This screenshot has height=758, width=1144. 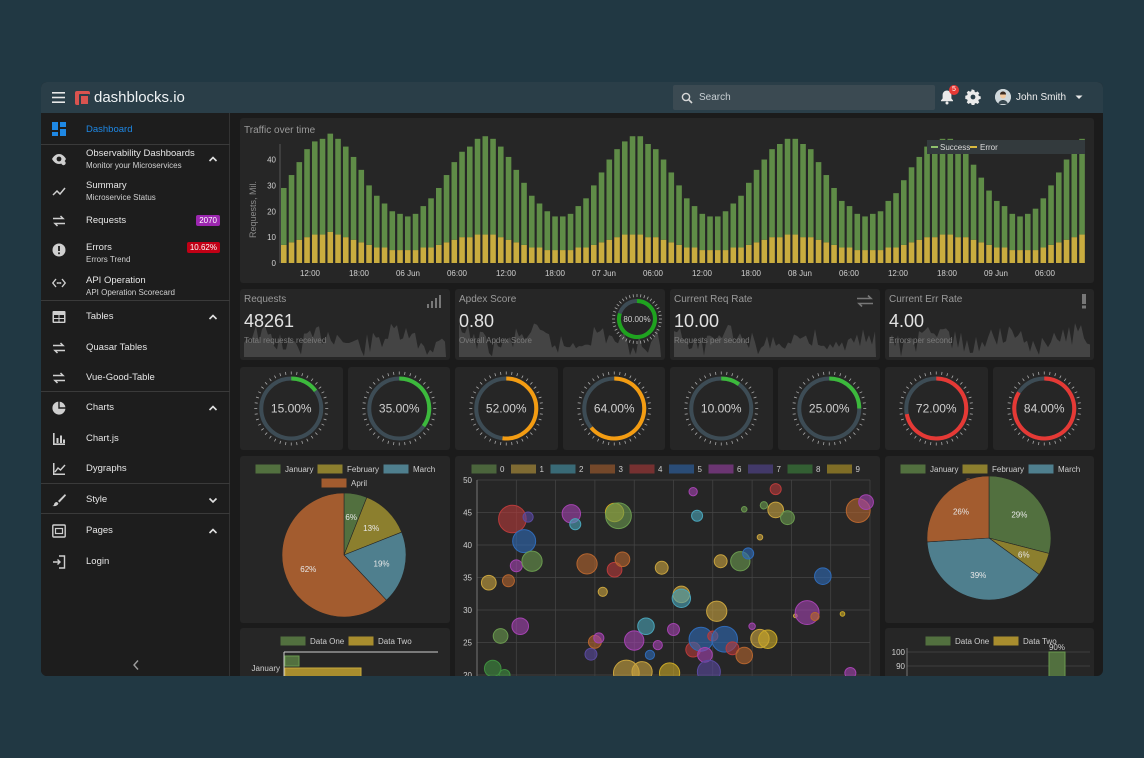 What do you see at coordinates (467, 673) in the screenshot?
I see `y-tick-label: 20` at bounding box center [467, 673].